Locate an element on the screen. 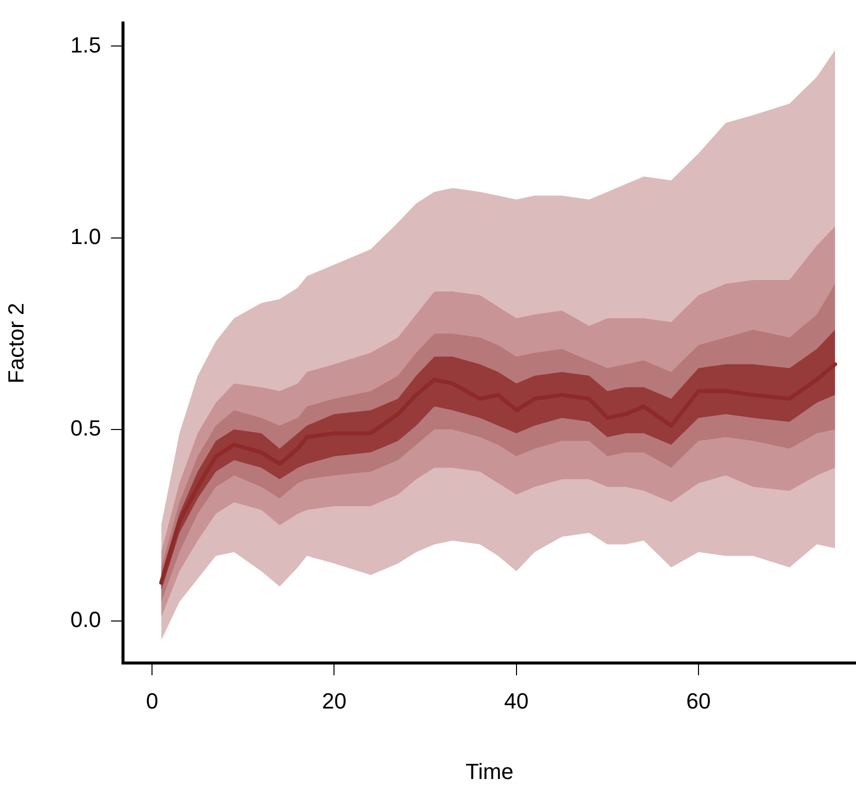 This screenshot has height=790, width=856. x-axis-title: Time is located at coordinates (489, 771).